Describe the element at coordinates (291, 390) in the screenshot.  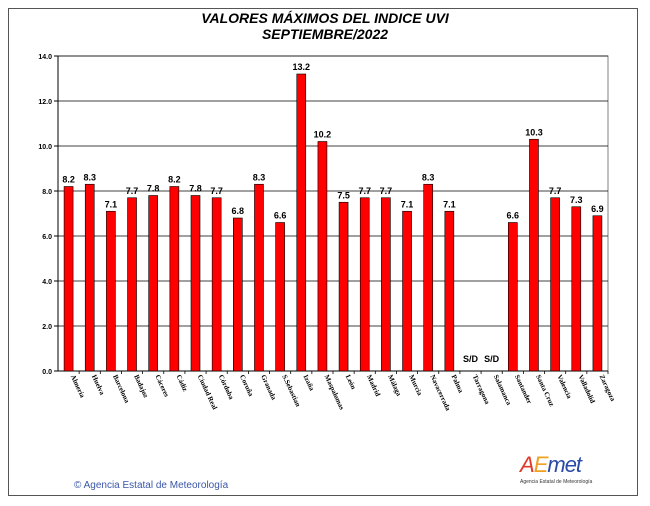
I see `x-tick-label: S.Sebastian` at that location.